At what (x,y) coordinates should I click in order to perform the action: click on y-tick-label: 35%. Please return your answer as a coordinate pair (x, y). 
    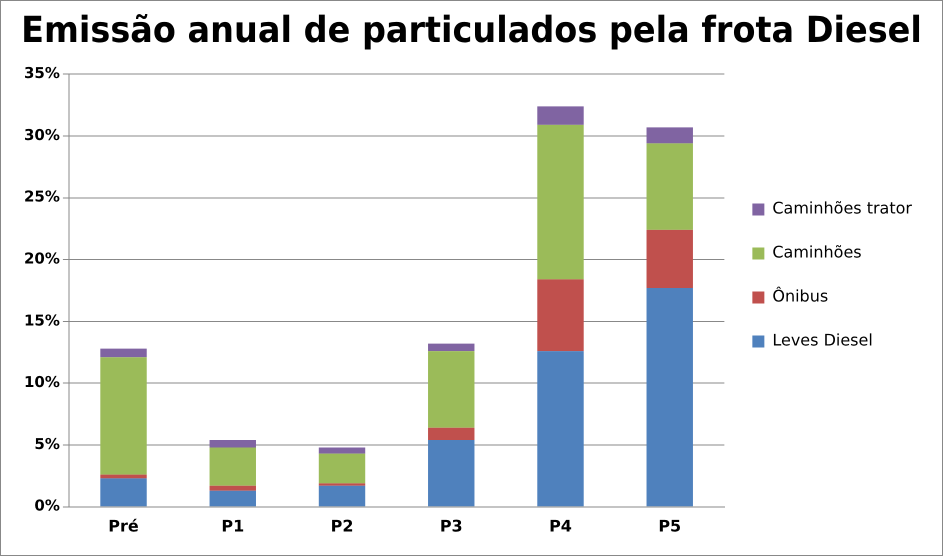
    Looking at the image, I should click on (42, 73).